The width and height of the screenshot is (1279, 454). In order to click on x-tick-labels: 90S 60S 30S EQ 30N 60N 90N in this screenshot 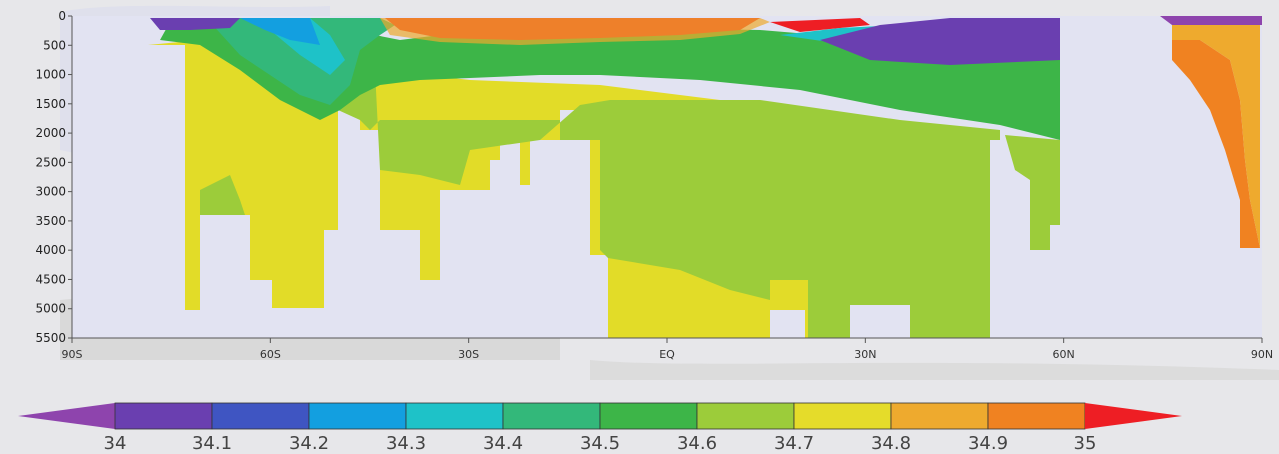, I will do `click(667, 349)`.